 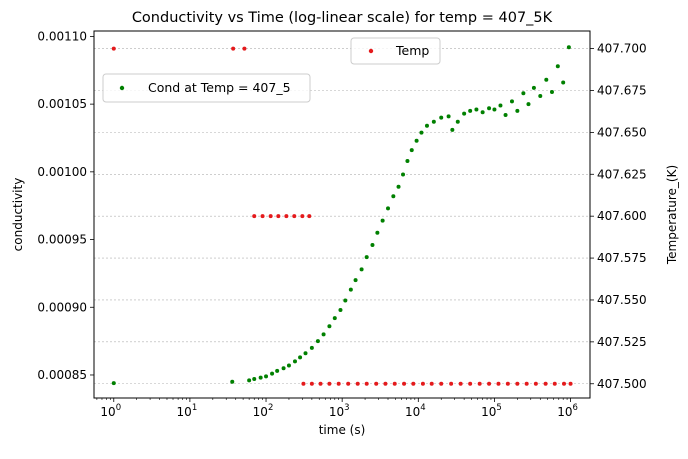 What do you see at coordinates (337, 408) in the screenshot?
I see `x-axis-ticks: 10⁰ 10¹ 10² 10³ 10⁴ 10⁵ 10⁶` at bounding box center [337, 408].